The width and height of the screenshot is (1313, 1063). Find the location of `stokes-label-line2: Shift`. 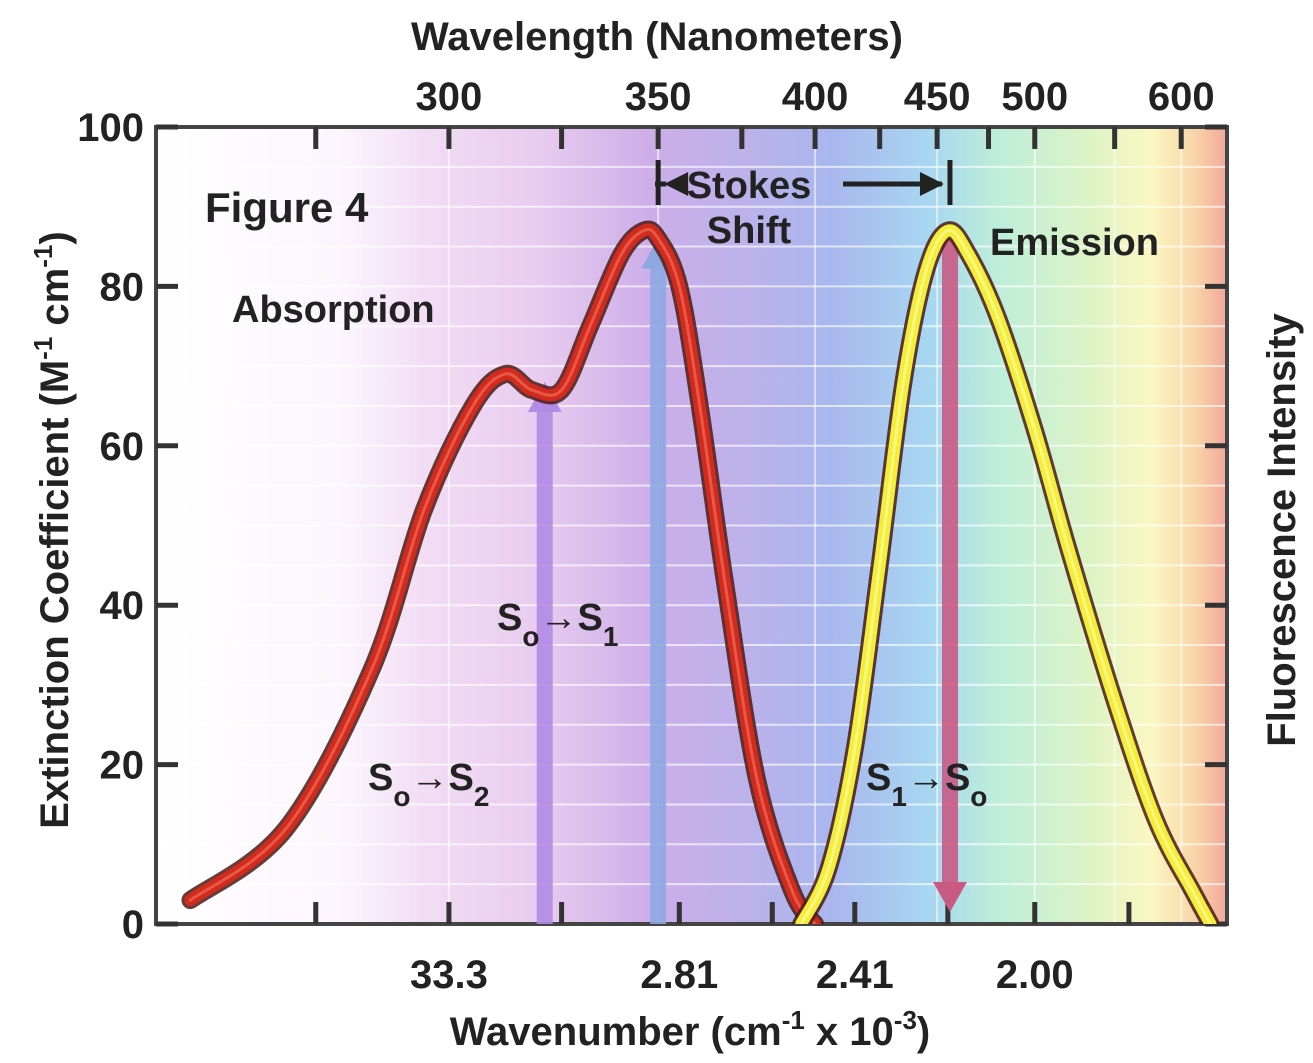

stokes-label-line2: Shift is located at coordinates (749, 231).